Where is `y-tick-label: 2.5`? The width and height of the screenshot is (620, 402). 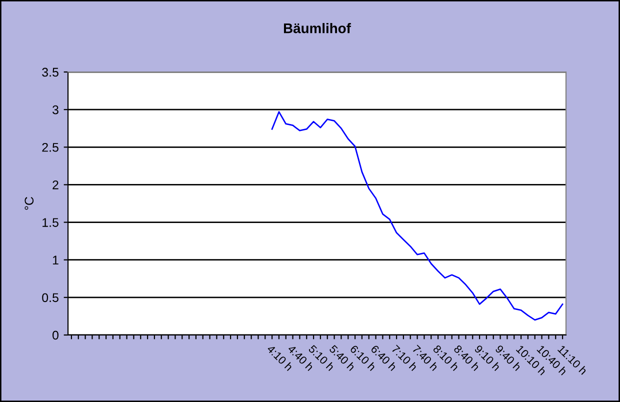
y-tick-label: 2.5 is located at coordinates (50, 147).